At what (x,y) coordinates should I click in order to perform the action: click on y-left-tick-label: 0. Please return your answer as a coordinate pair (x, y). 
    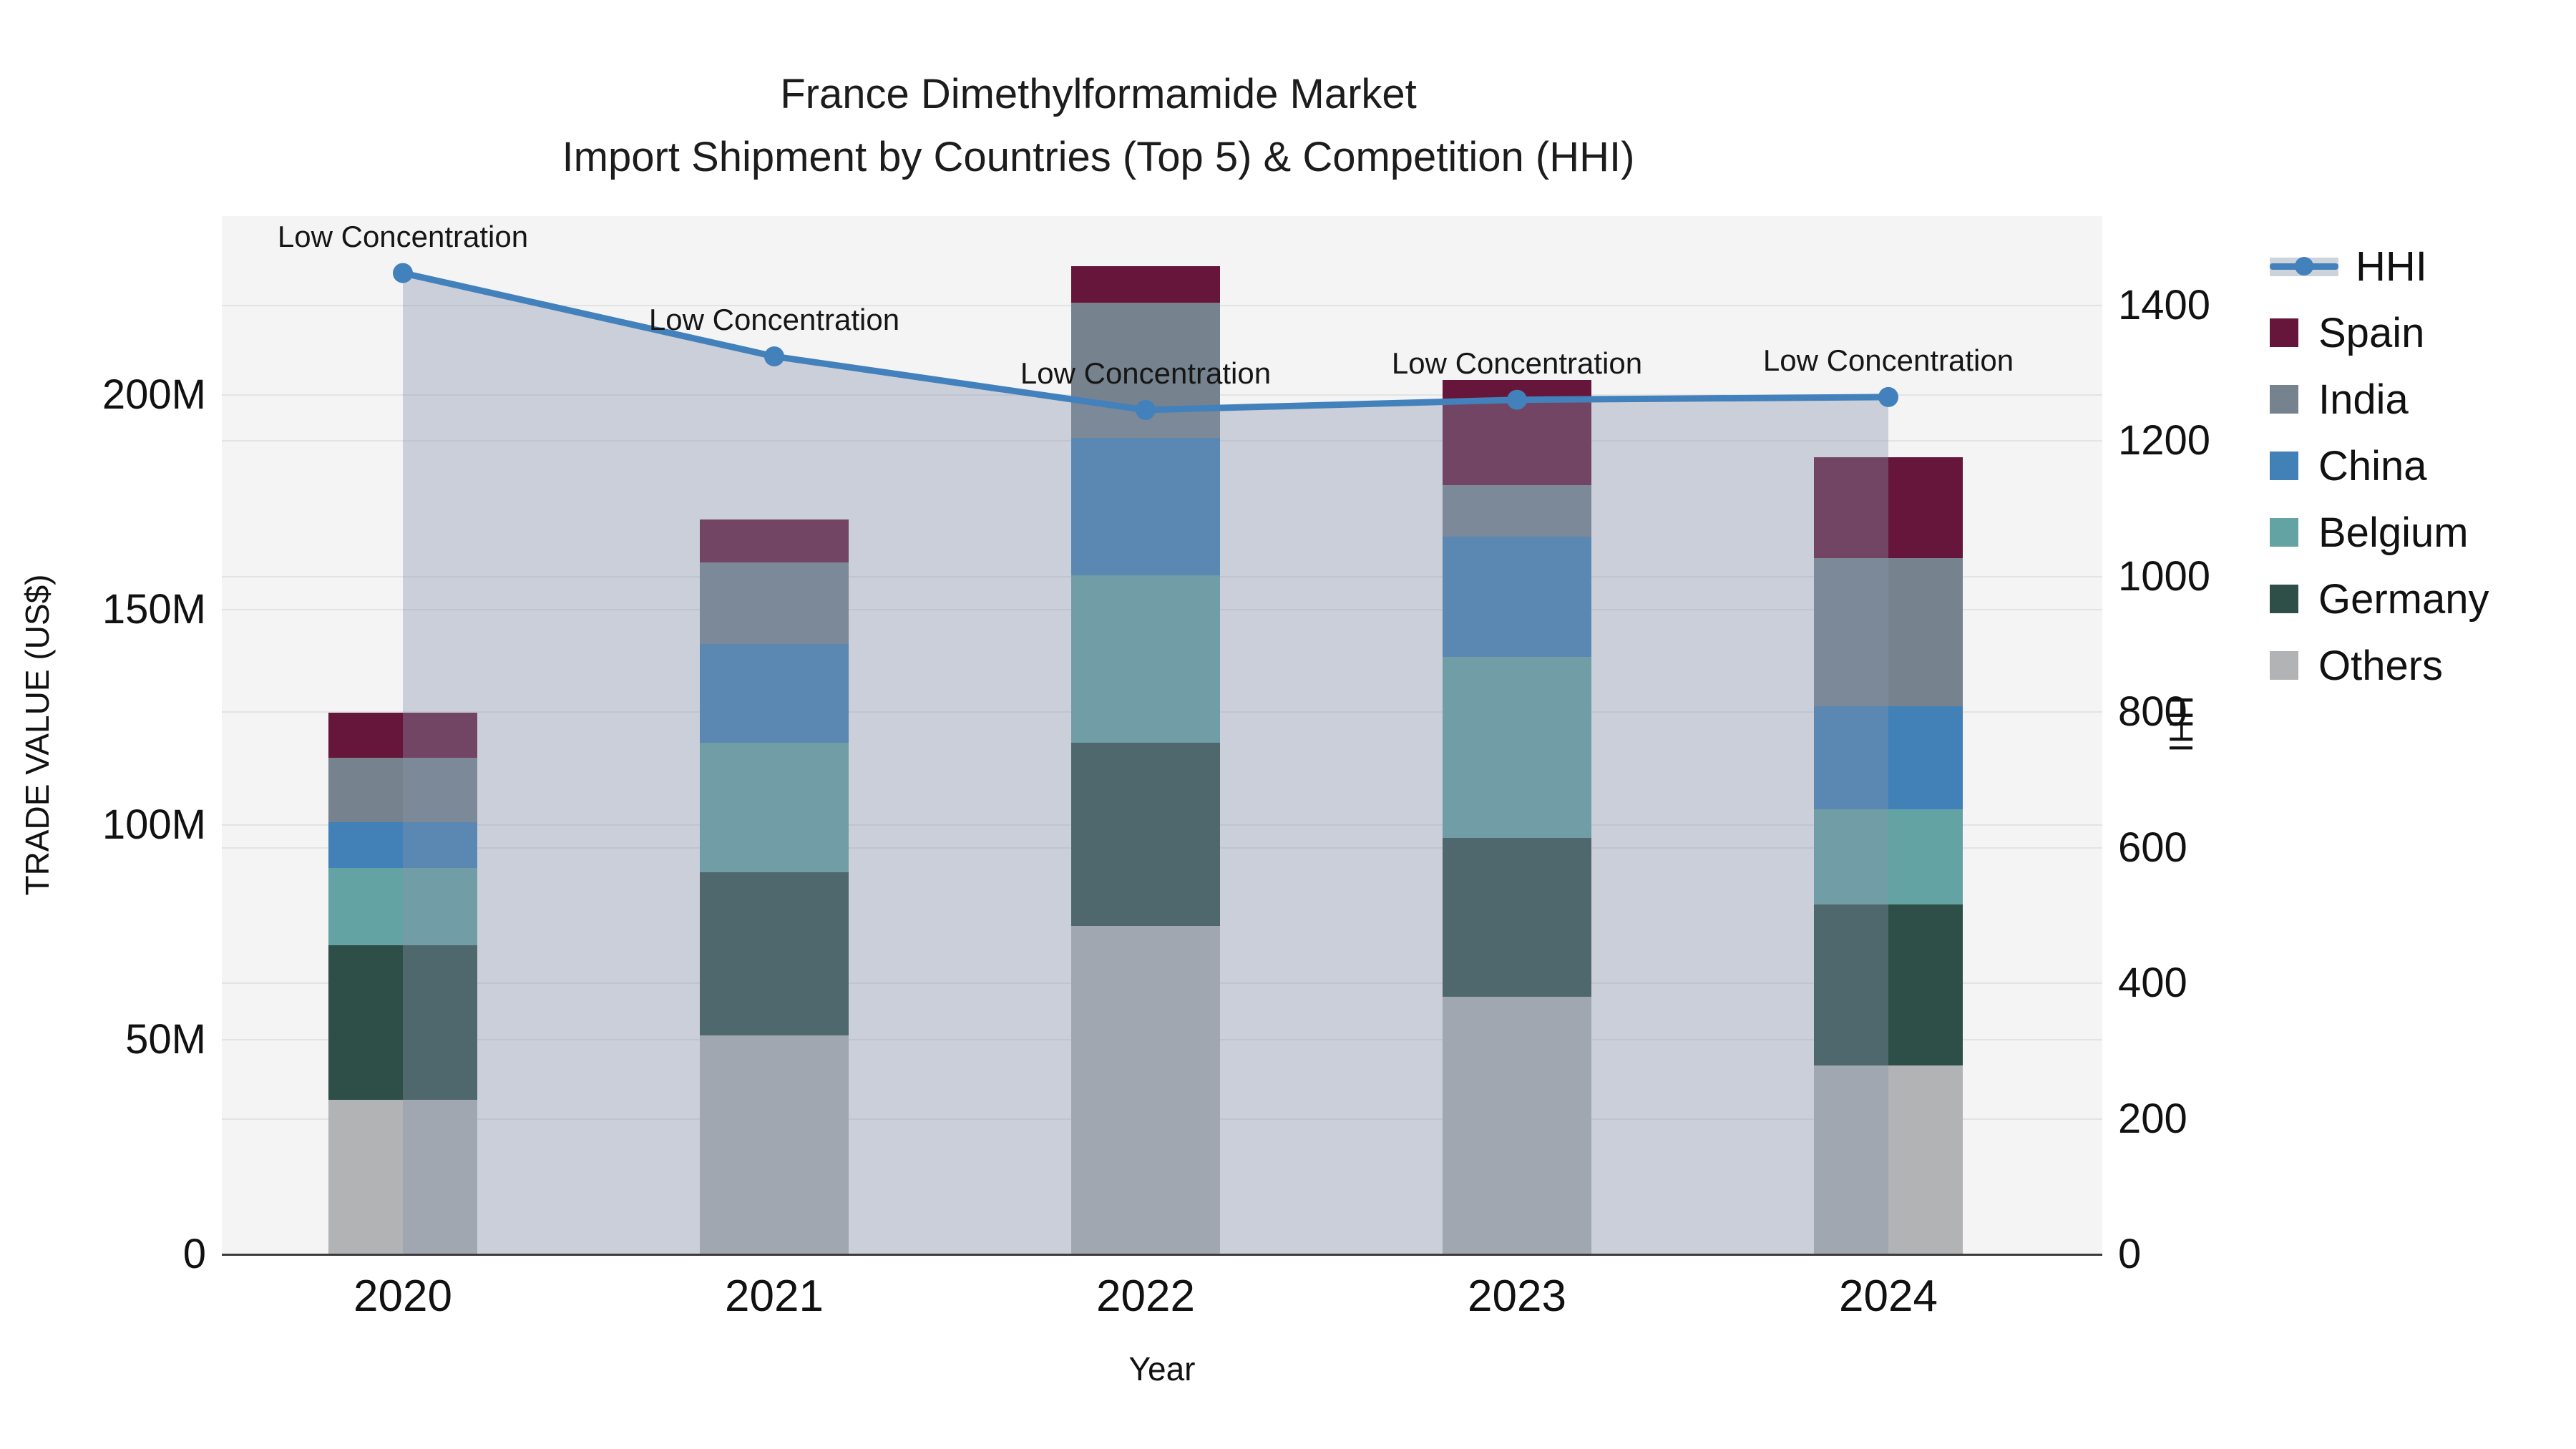
    Looking at the image, I should click on (194, 1254).